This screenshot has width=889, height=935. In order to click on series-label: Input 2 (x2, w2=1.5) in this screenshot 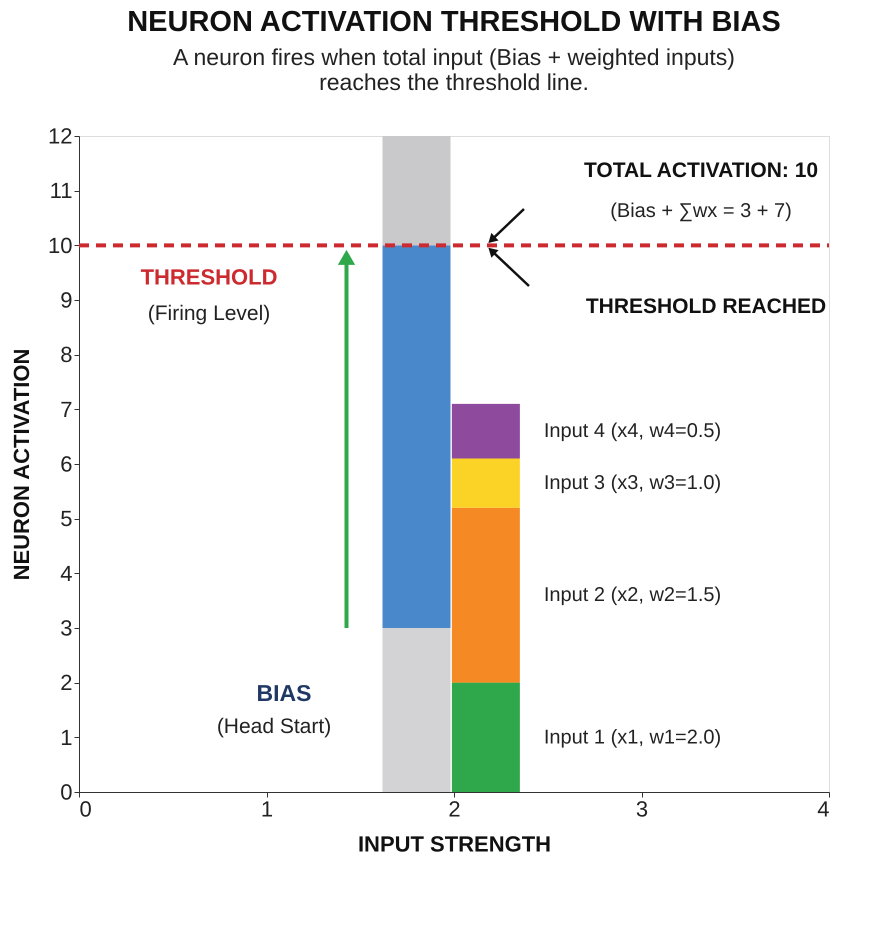, I will do `click(633, 595)`.